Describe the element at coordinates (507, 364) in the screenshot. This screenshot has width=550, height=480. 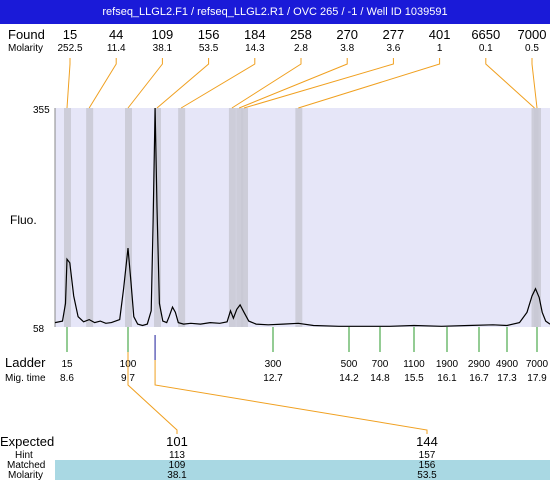
I see `ladder-size: 4900` at that location.